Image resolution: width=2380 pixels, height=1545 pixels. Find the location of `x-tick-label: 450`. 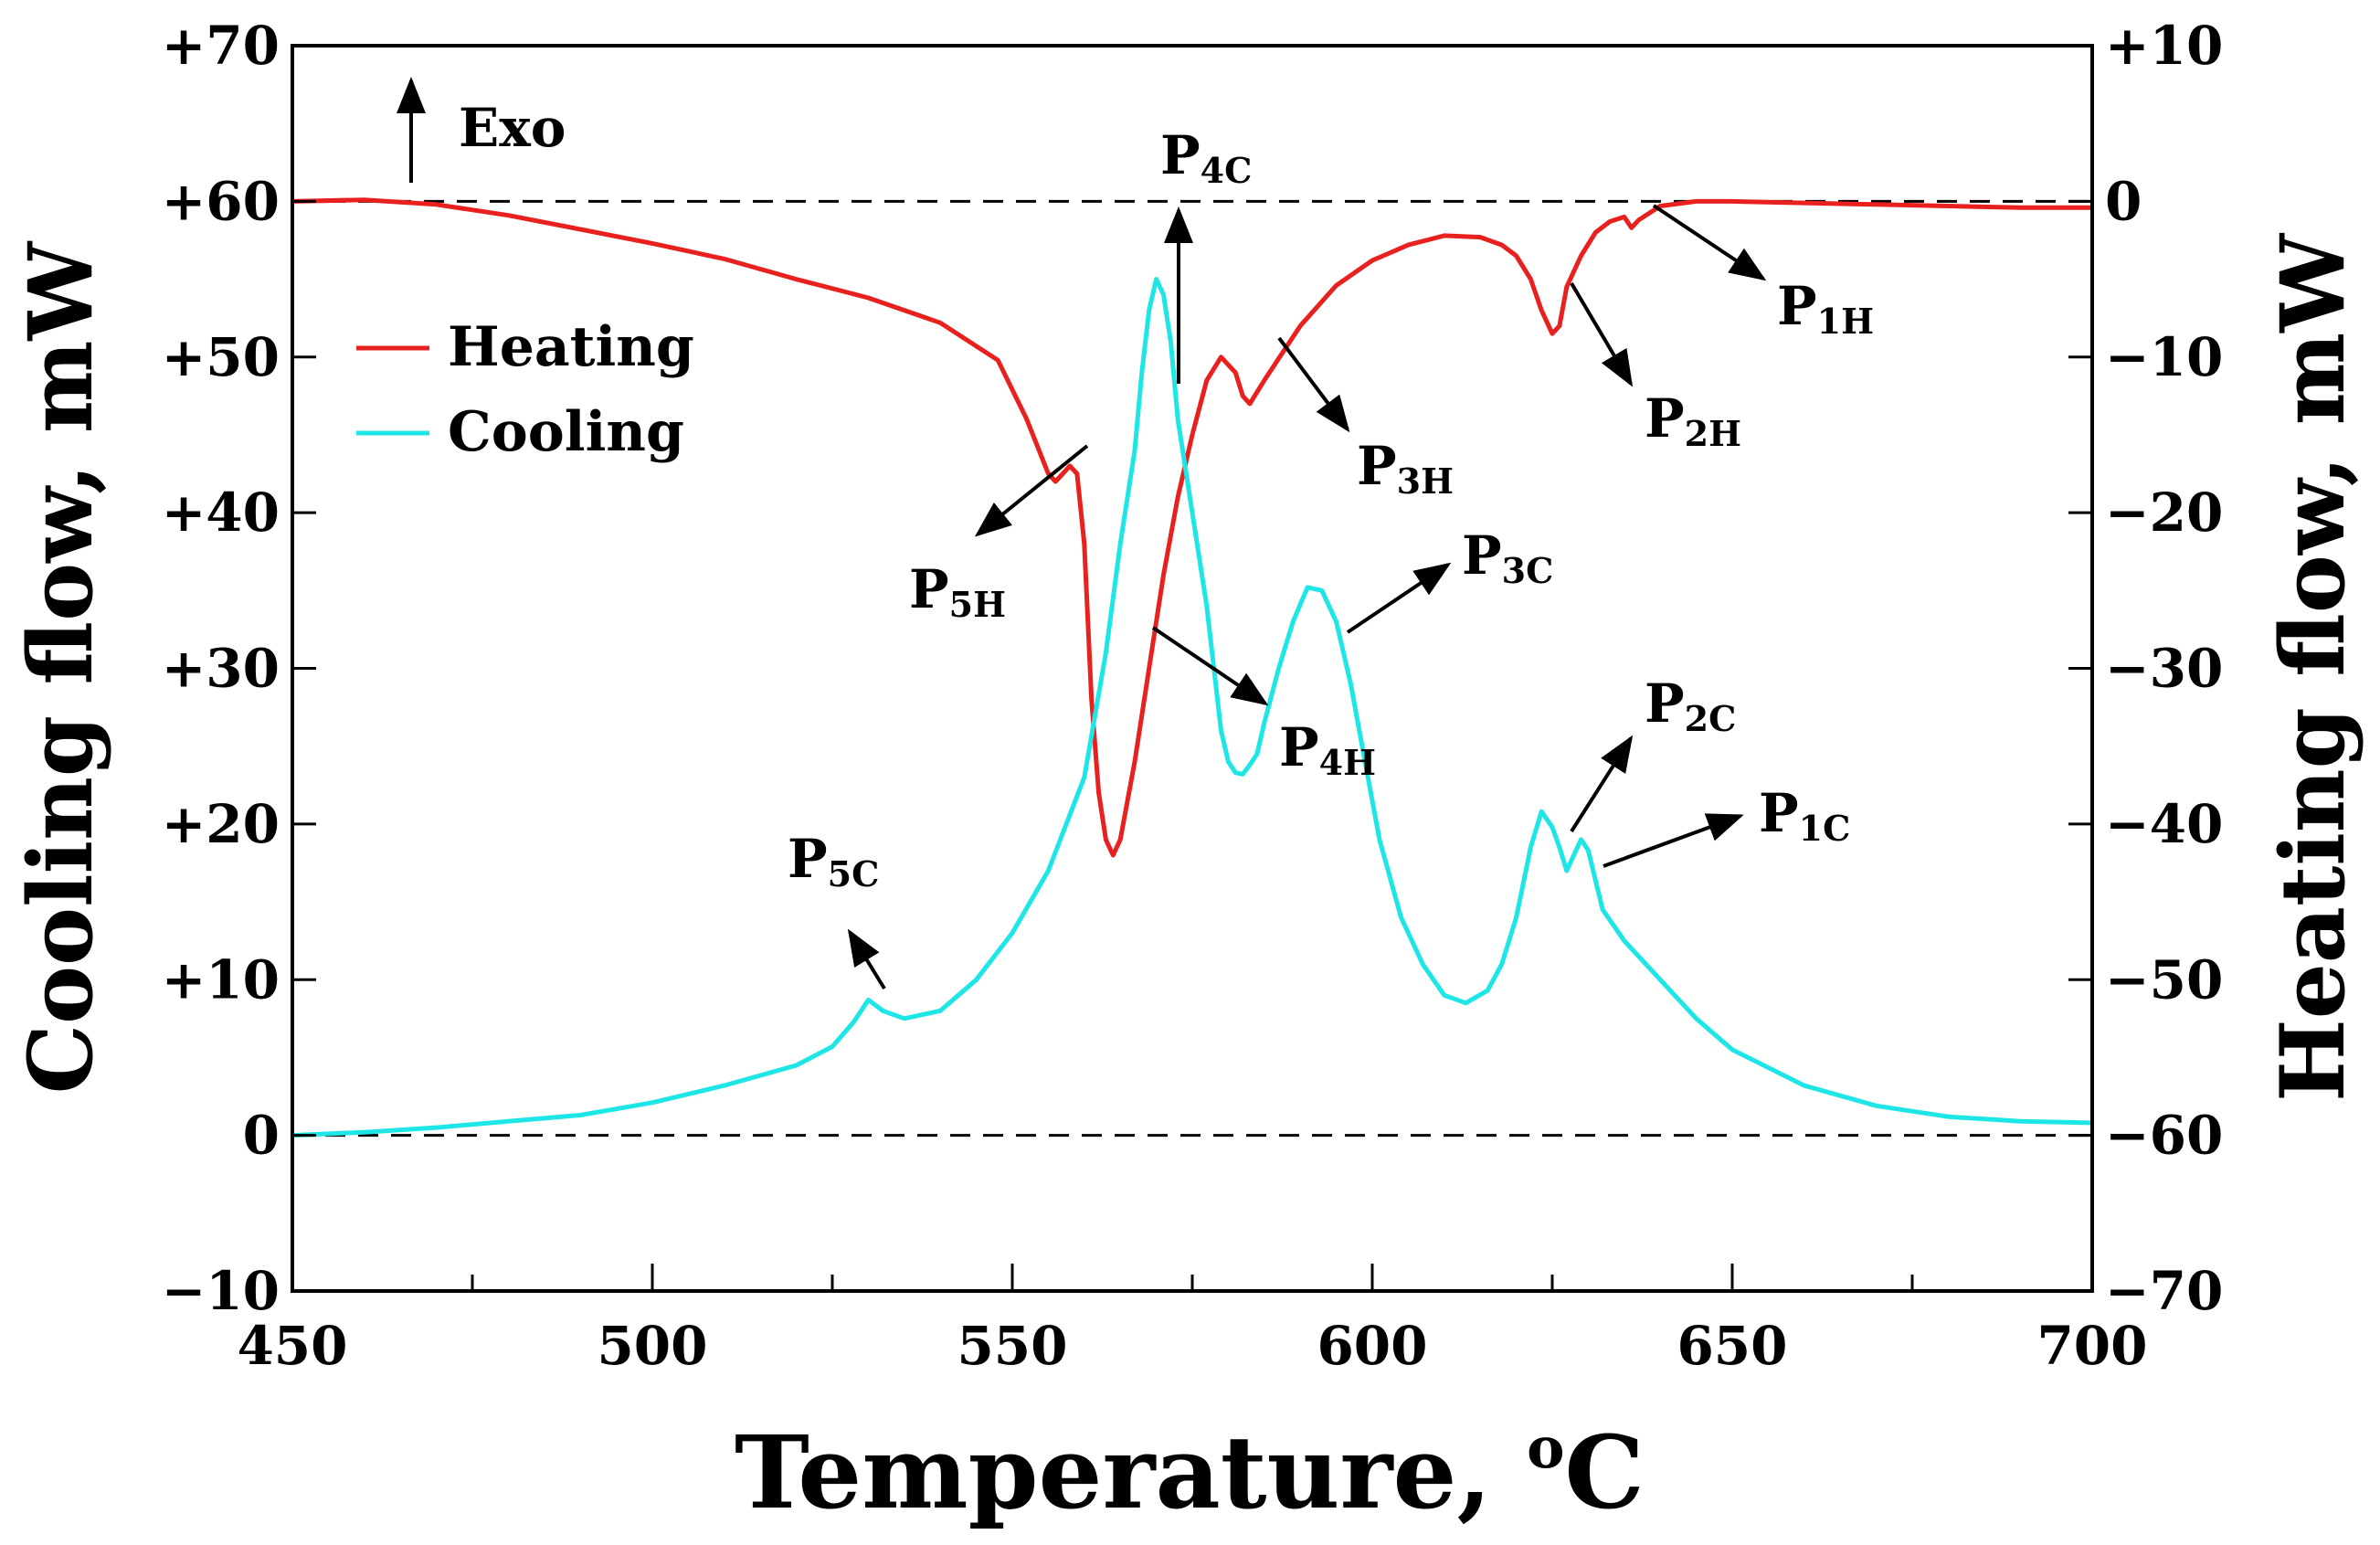

x-tick-label: 450 is located at coordinates (292, 1346).